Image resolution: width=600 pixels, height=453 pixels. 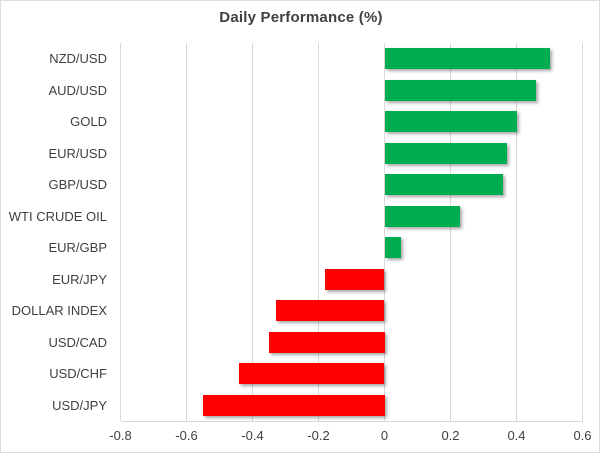 I want to click on category-label: USD/JPY, so click(x=79, y=405).